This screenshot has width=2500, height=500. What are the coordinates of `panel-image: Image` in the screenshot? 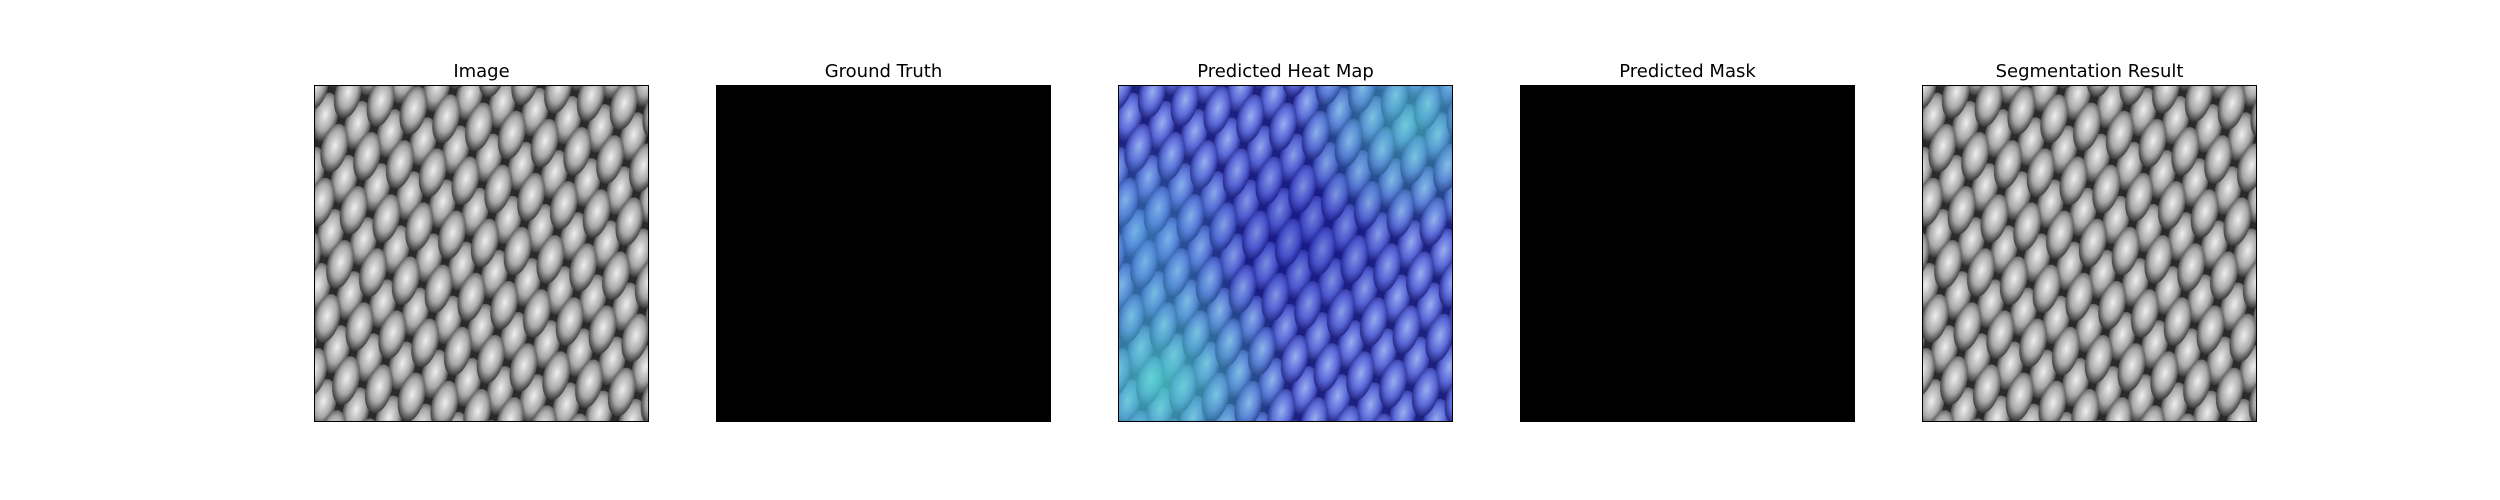 It's located at (481, 241).